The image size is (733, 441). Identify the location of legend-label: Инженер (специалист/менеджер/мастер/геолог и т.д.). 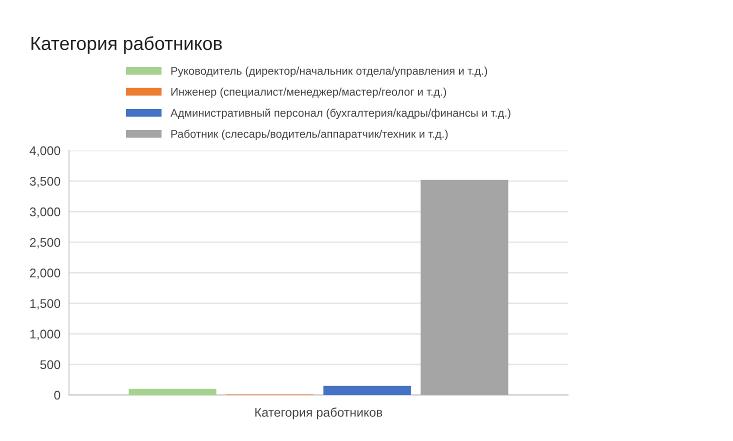
(308, 93).